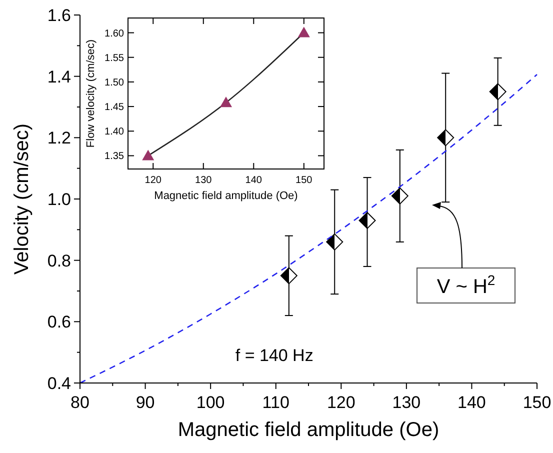 The width and height of the screenshot is (553, 453). What do you see at coordinates (114, 34) in the screenshot?
I see `y-tick-label: 1.60` at bounding box center [114, 34].